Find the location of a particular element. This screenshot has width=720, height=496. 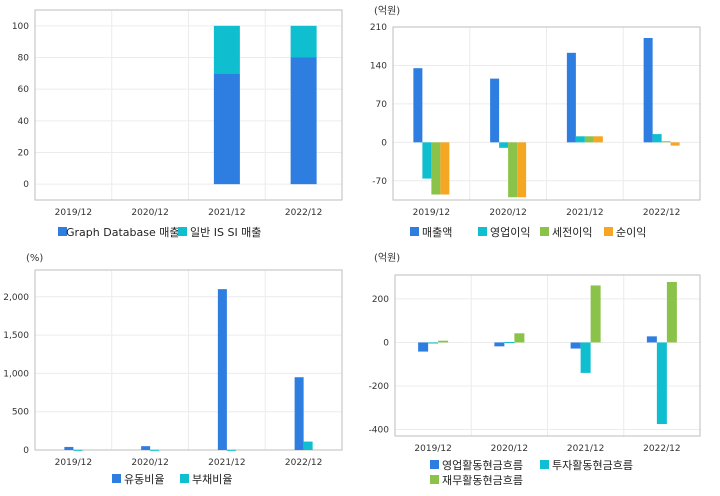

y-tick-label: 1,000 is located at coordinates (16, 374).